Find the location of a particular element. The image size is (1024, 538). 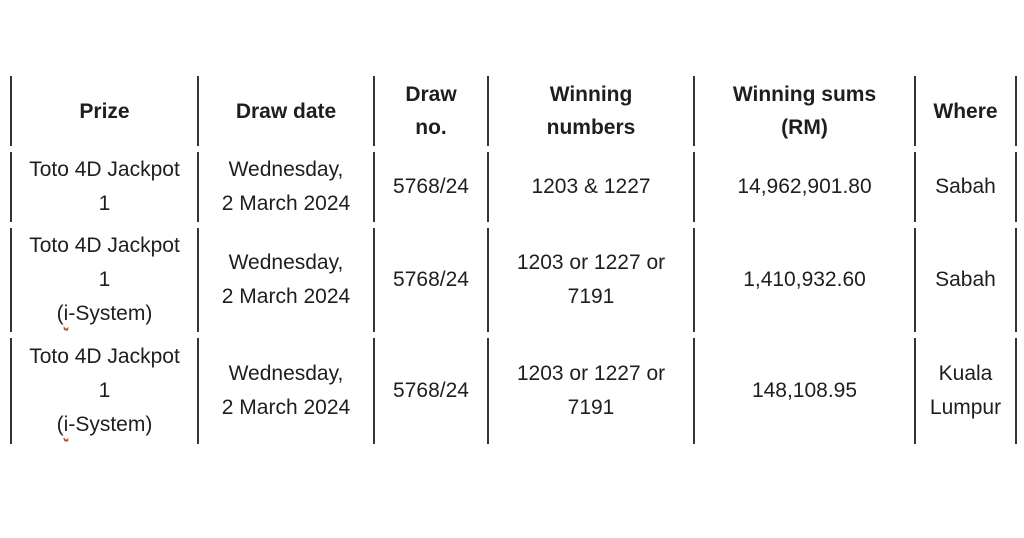

row-1-cell-where: Sabah is located at coordinates (965, 187).